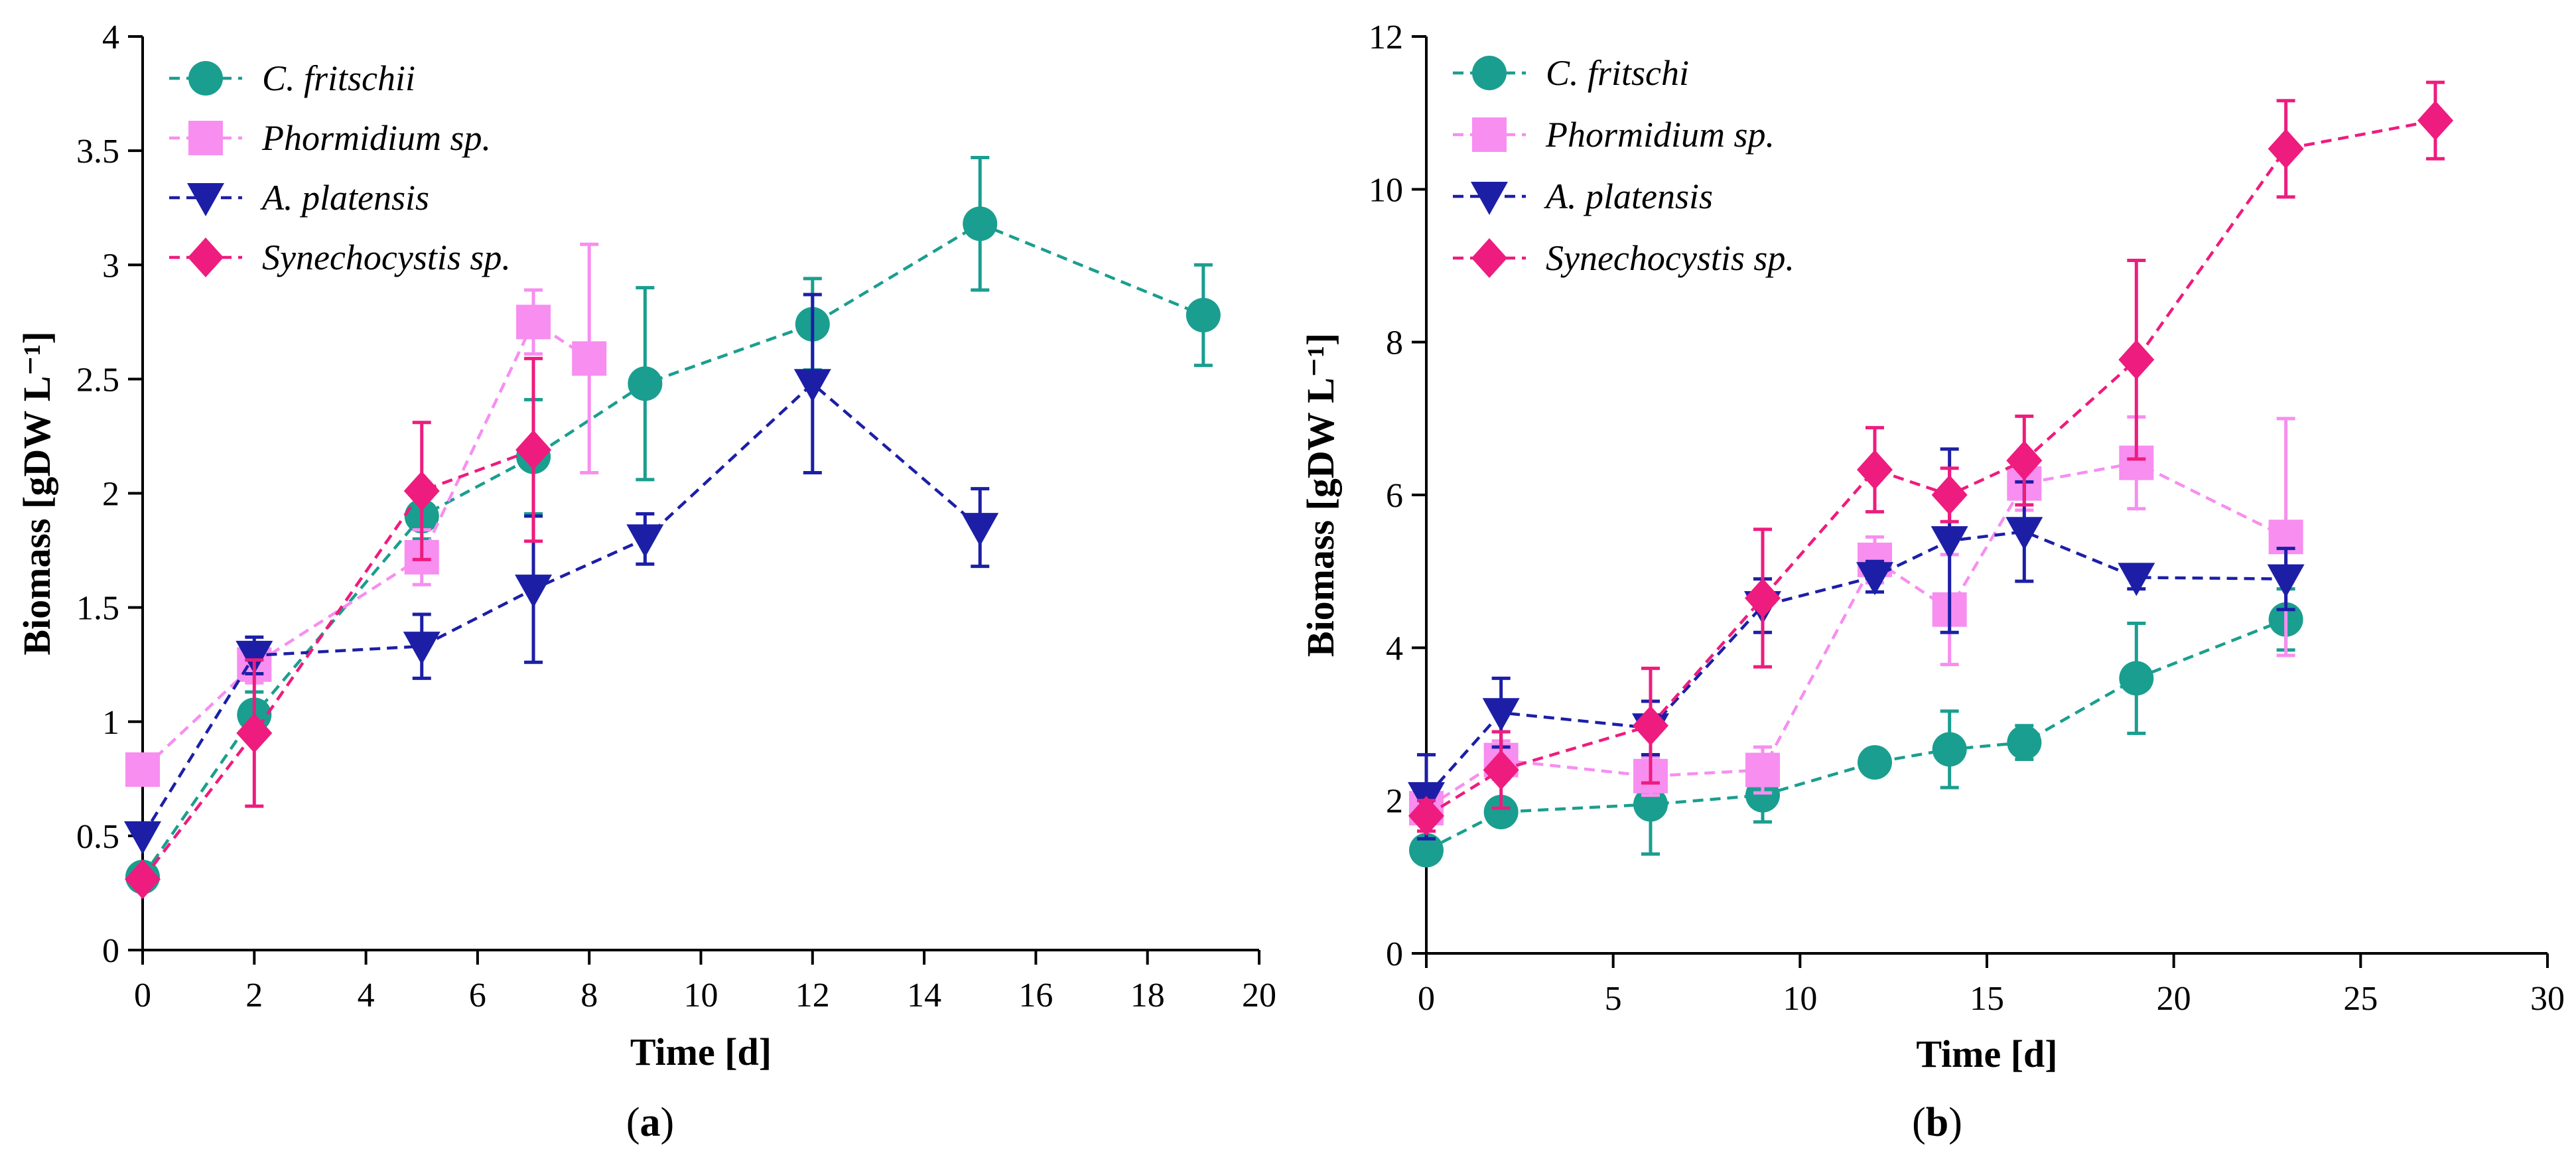 The height and width of the screenshot is (1167, 2576). I want to click on x-tick-label-a: 6, so click(477, 995).